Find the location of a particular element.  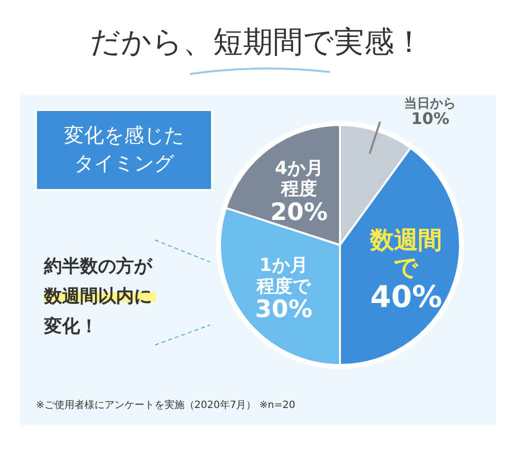

data-label: 40% is located at coordinates (406, 298).